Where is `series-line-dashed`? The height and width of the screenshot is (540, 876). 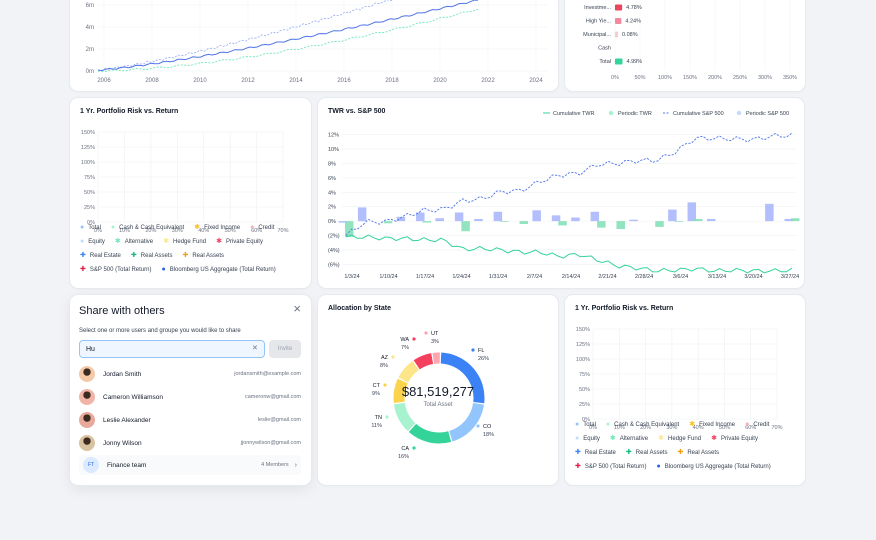
series-line-dashed is located at coordinates (245, 36).